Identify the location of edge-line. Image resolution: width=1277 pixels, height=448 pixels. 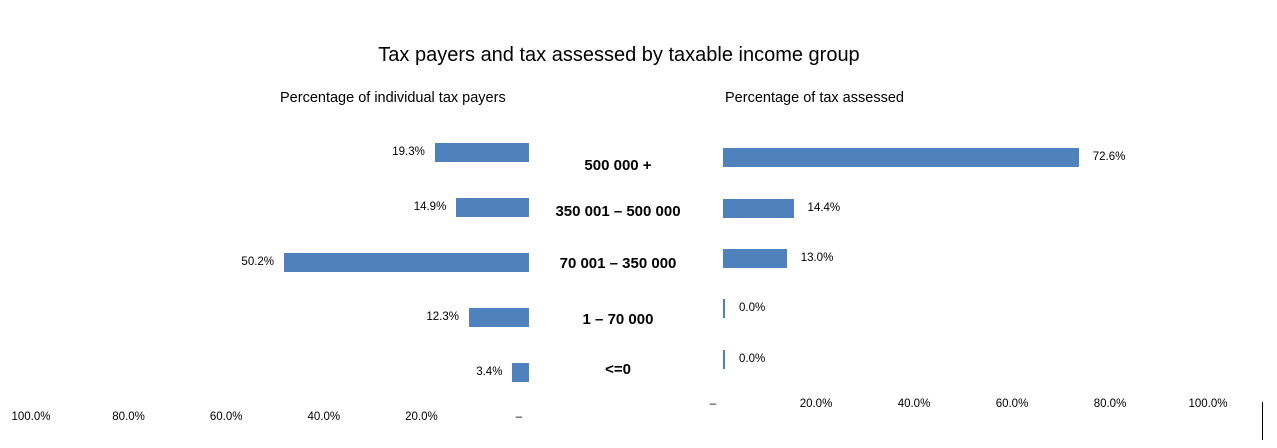
(1262, 421).